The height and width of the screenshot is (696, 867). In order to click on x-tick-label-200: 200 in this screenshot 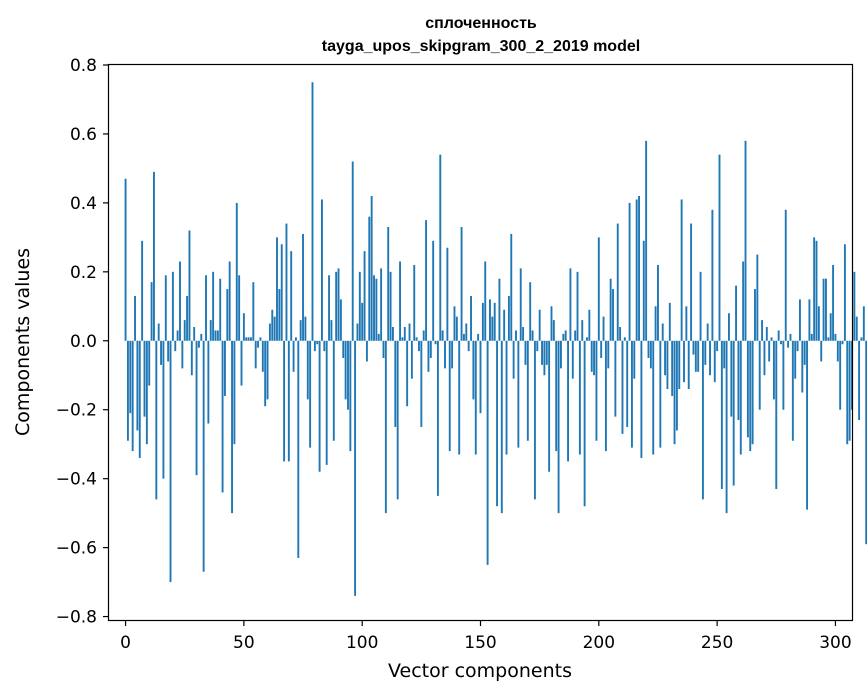, I will do `click(599, 643)`.